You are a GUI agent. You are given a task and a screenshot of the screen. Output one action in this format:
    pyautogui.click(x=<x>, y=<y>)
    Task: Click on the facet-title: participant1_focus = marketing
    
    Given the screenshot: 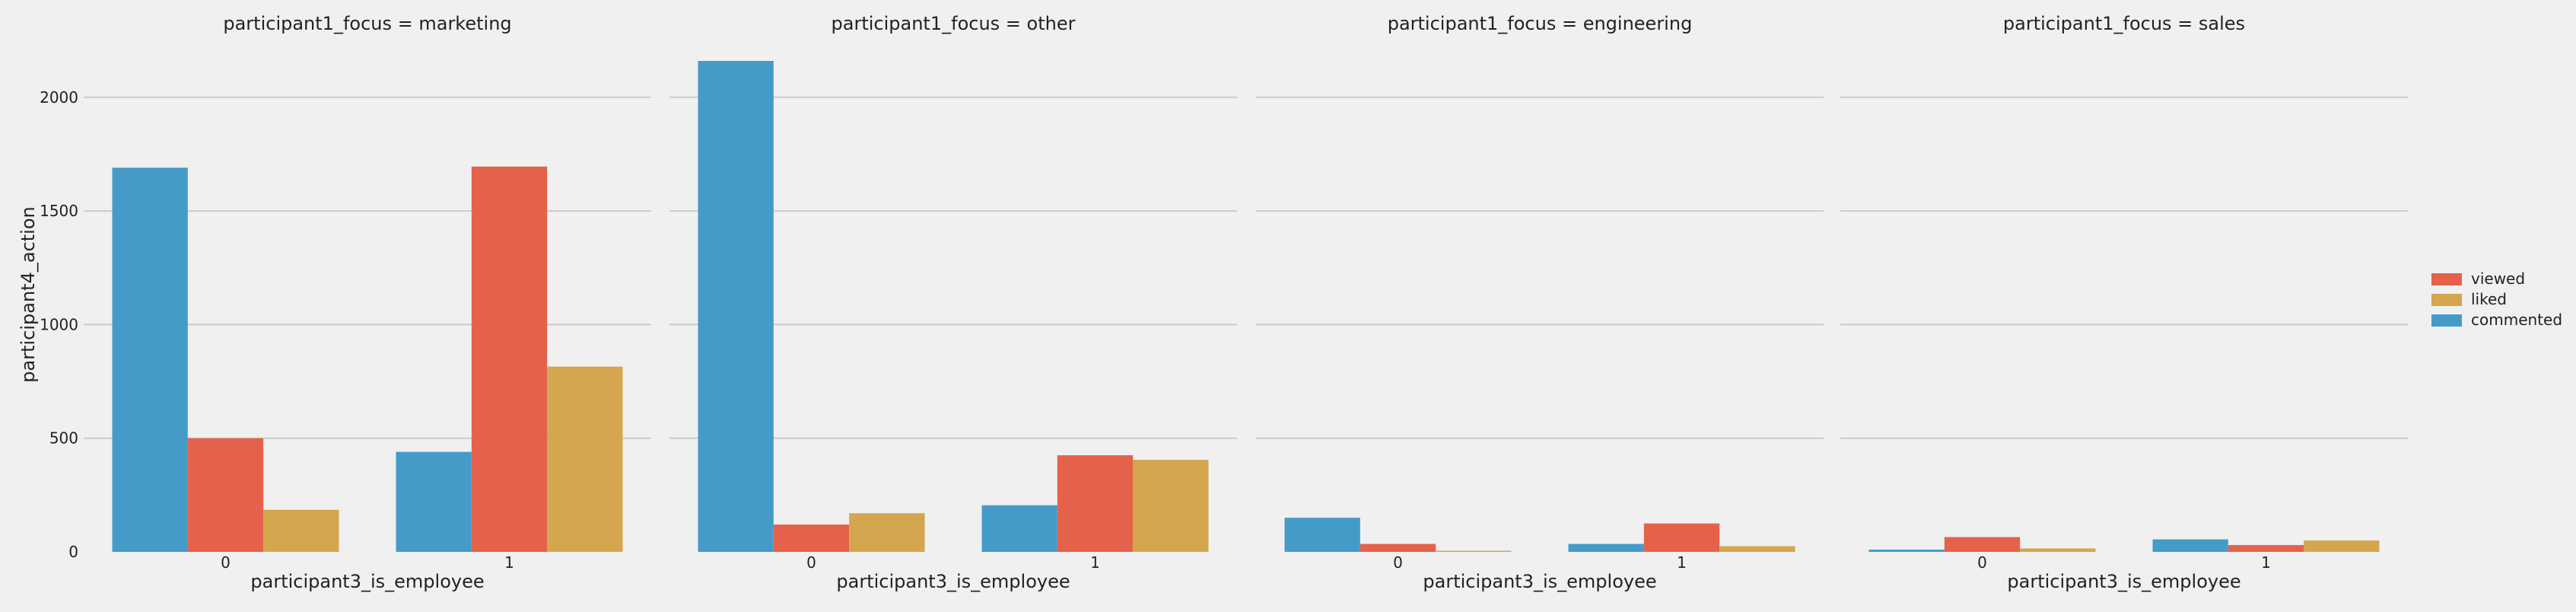 What is the action you would take?
    pyautogui.click(x=367, y=23)
    